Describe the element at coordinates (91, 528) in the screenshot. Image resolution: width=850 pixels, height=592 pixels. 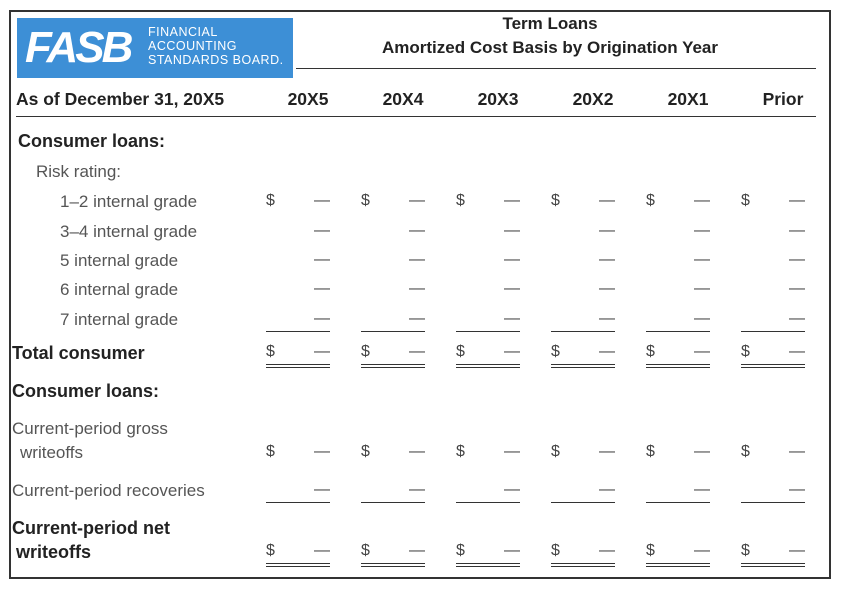
I see `net-writeoffs-label-1: Current-period net` at that location.